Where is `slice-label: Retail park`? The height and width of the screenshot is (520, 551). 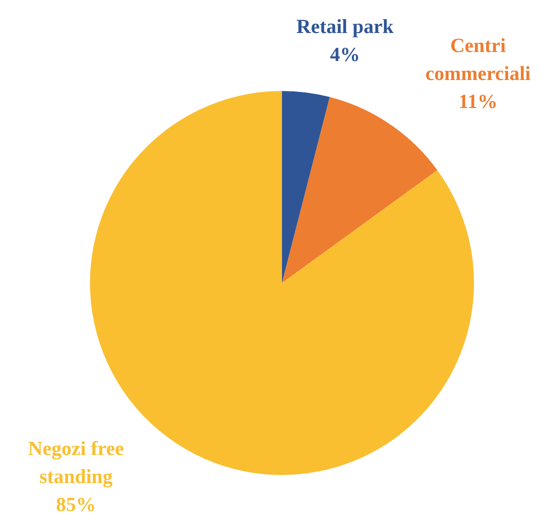
slice-label: Retail park is located at coordinates (345, 27).